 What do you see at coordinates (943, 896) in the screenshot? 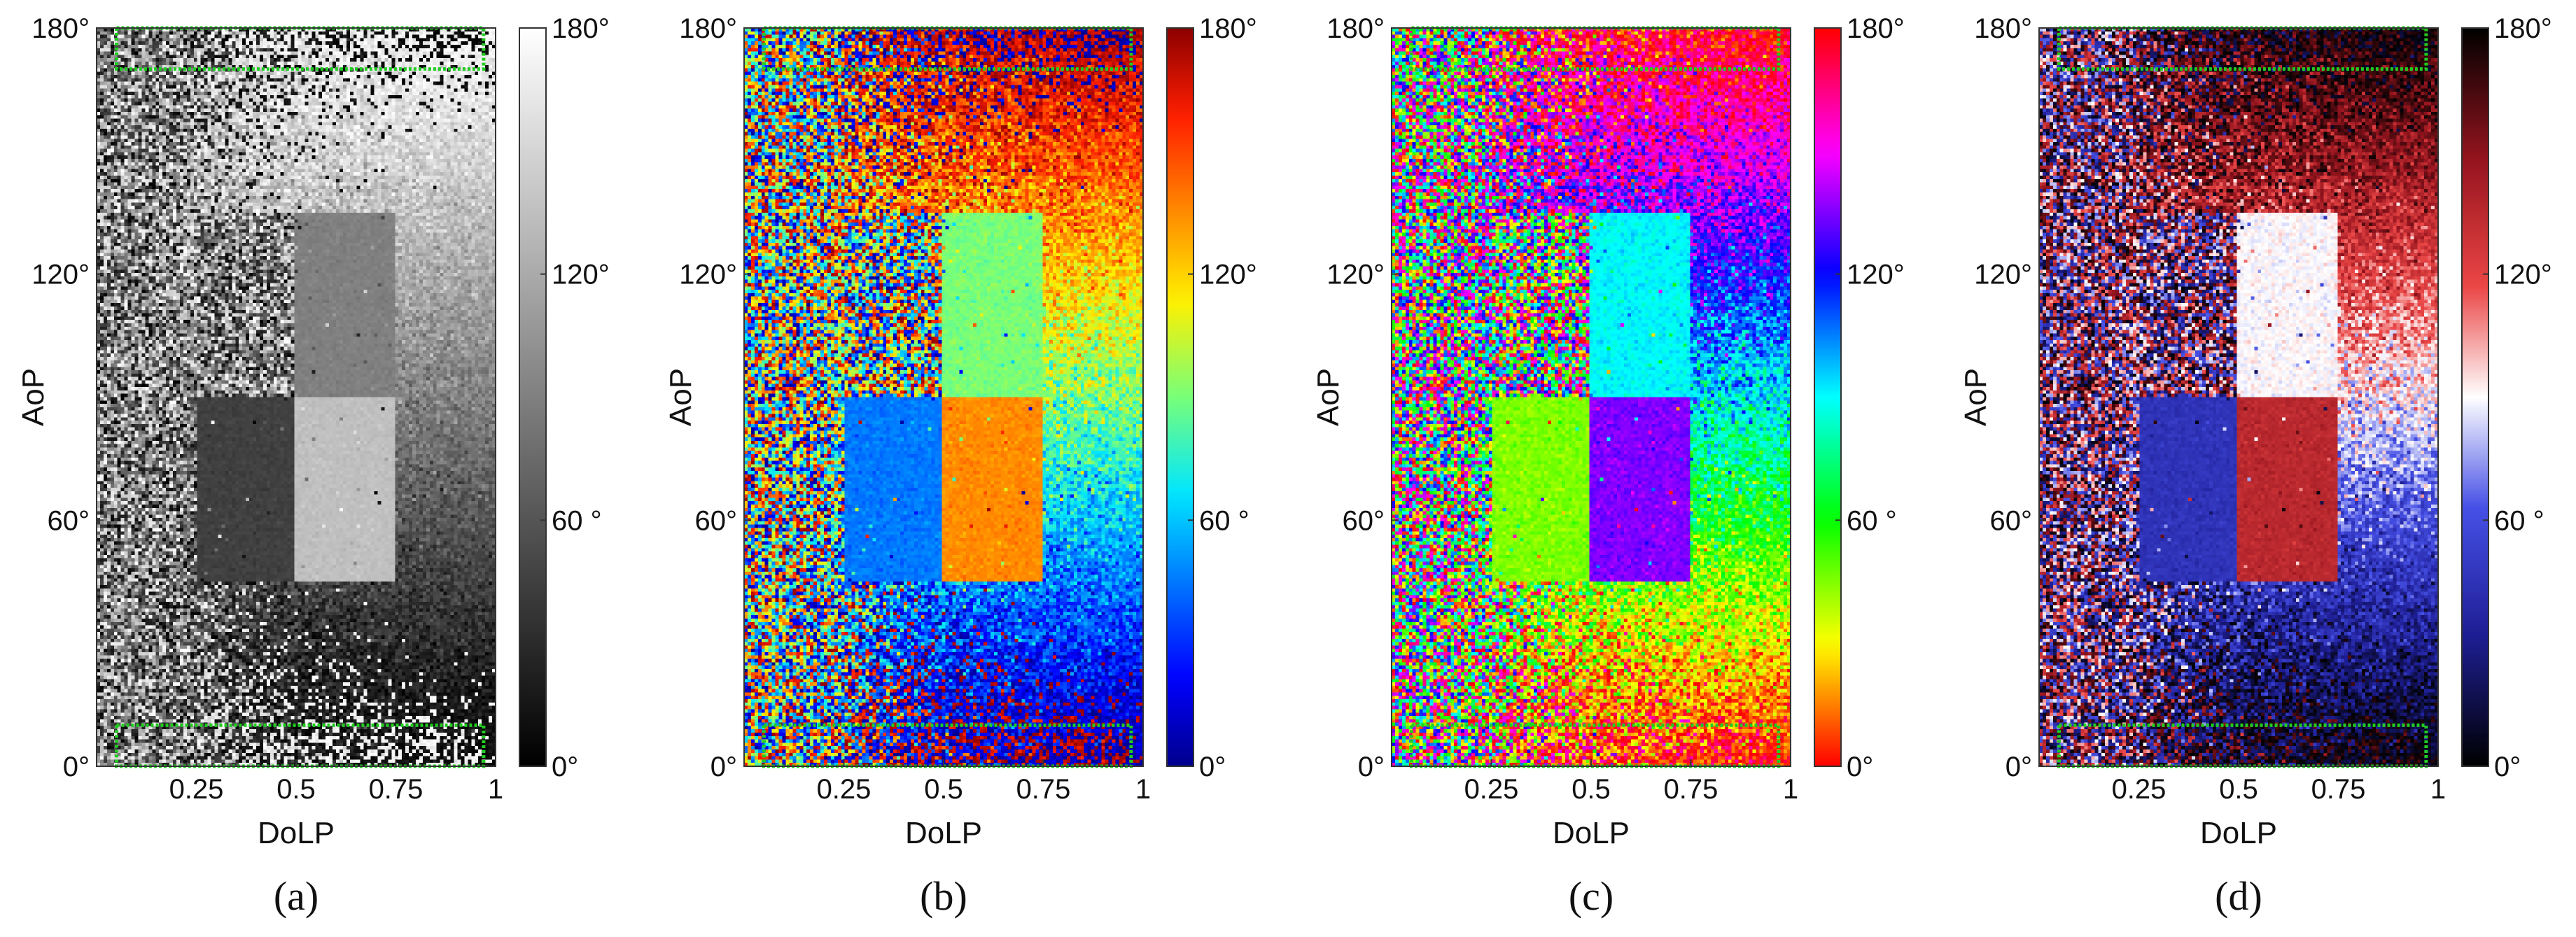
I see `panel-caption: (b)` at bounding box center [943, 896].